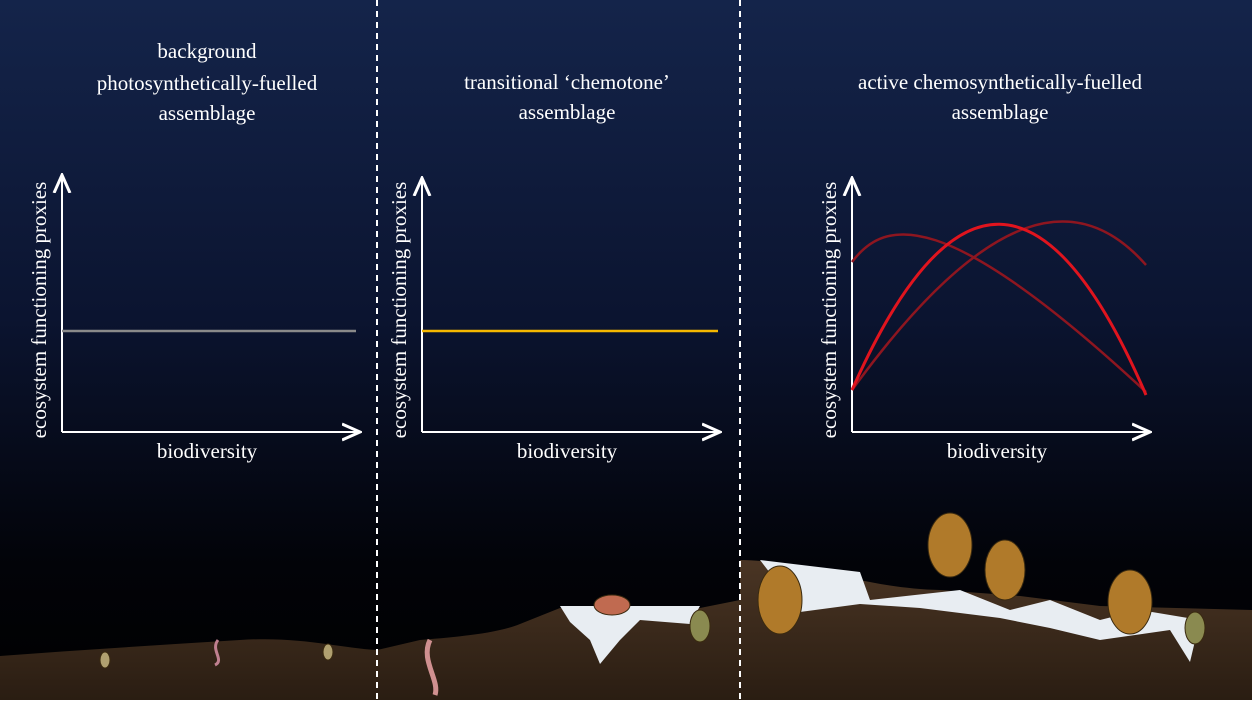 This screenshot has width=1252, height=706. I want to click on panel-title: photosynthetically-fuelled, so click(207, 83).